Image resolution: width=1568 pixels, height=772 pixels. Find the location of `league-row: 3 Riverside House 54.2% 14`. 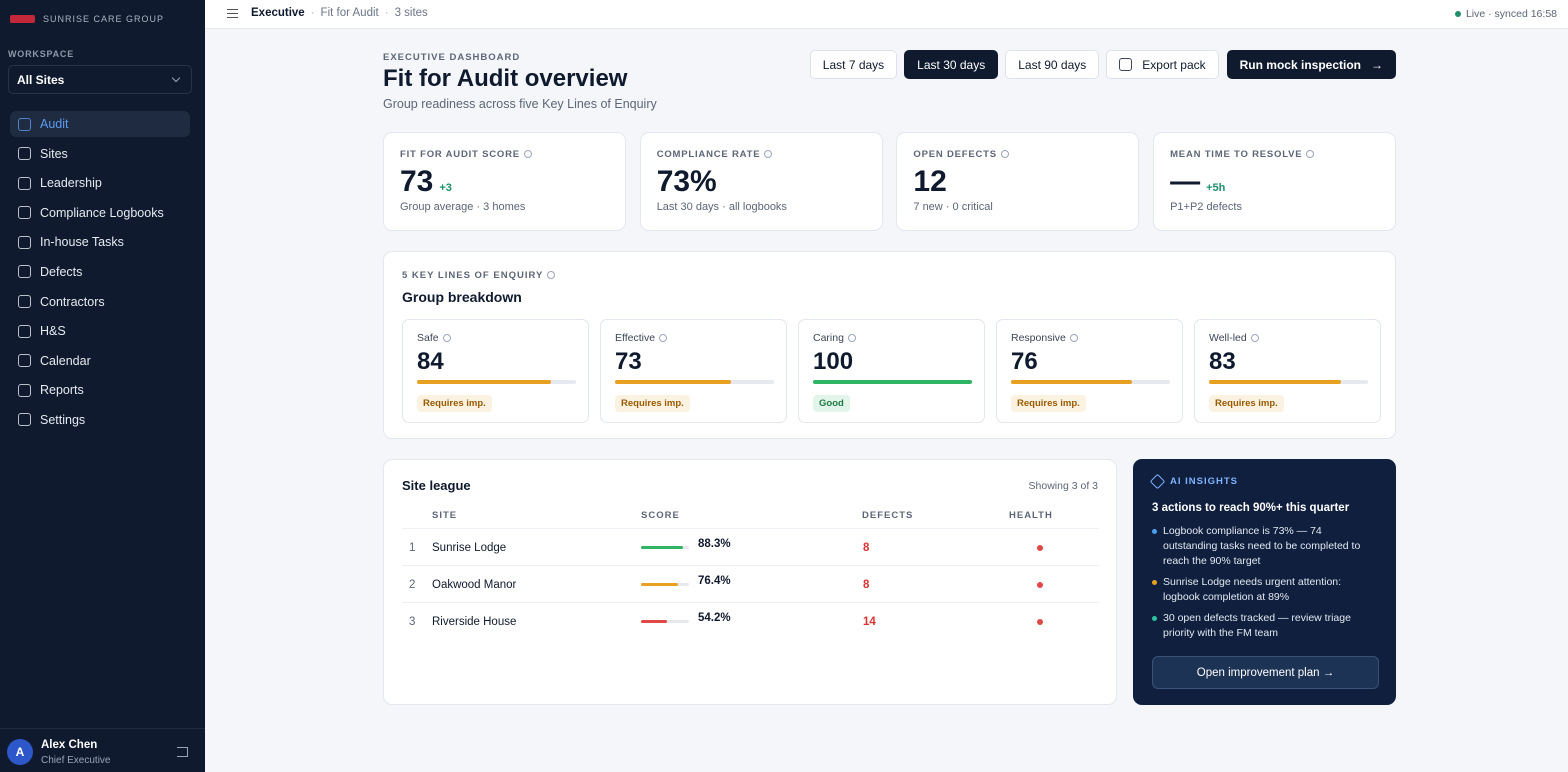

league-row: 3 Riverside House 54.2% 14 is located at coordinates (750, 620).